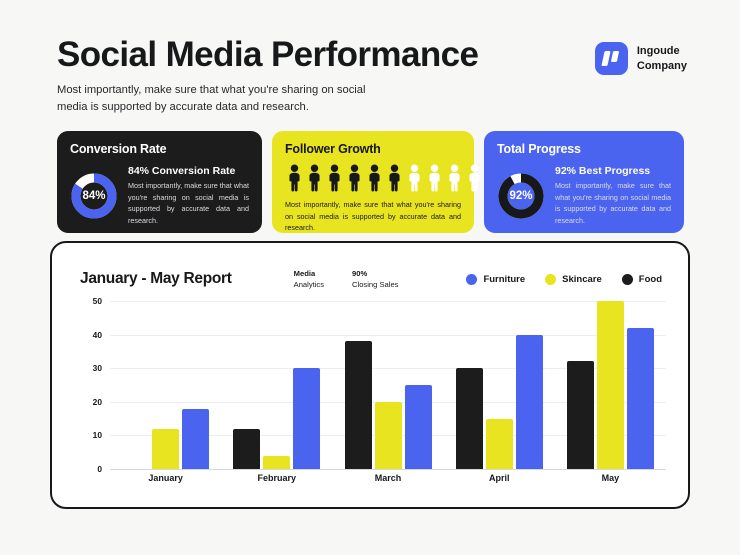 This screenshot has width=740, height=555. What do you see at coordinates (93, 385) in the screenshot?
I see `y-axis: 0 10 20 30 40 50` at bounding box center [93, 385].